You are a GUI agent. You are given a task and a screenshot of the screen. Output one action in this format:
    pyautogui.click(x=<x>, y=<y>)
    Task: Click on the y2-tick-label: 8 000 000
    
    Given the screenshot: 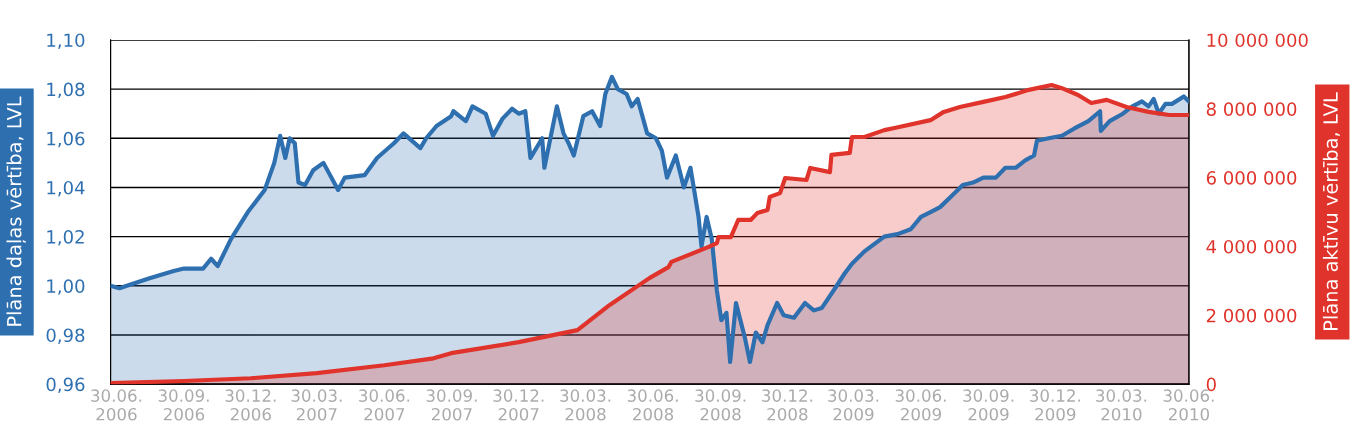 What is the action you would take?
    pyautogui.click(x=1251, y=109)
    